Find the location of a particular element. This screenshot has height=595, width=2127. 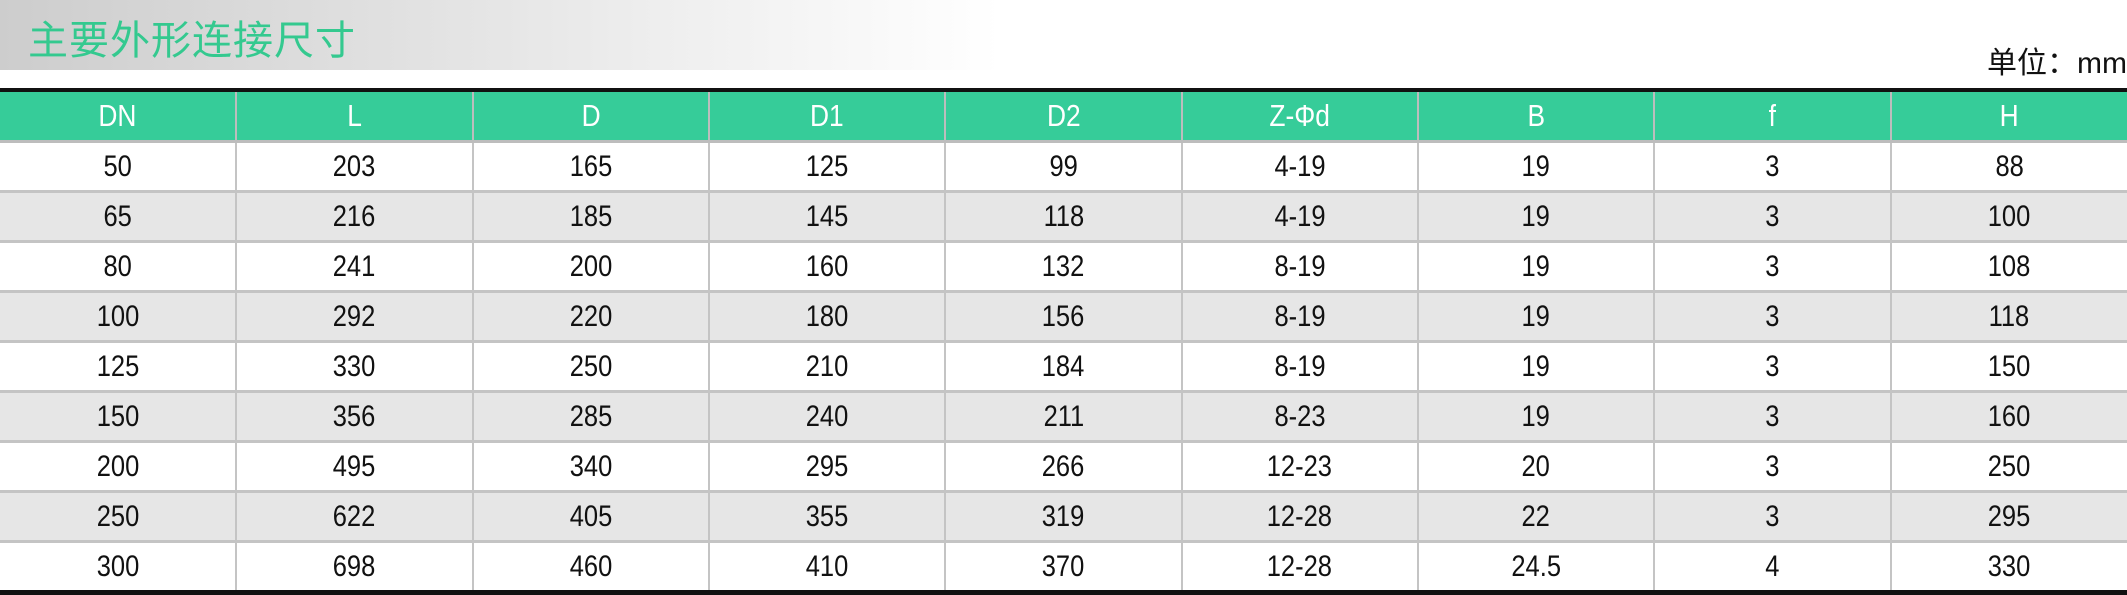

cell-value: 145 is located at coordinates (827, 216).